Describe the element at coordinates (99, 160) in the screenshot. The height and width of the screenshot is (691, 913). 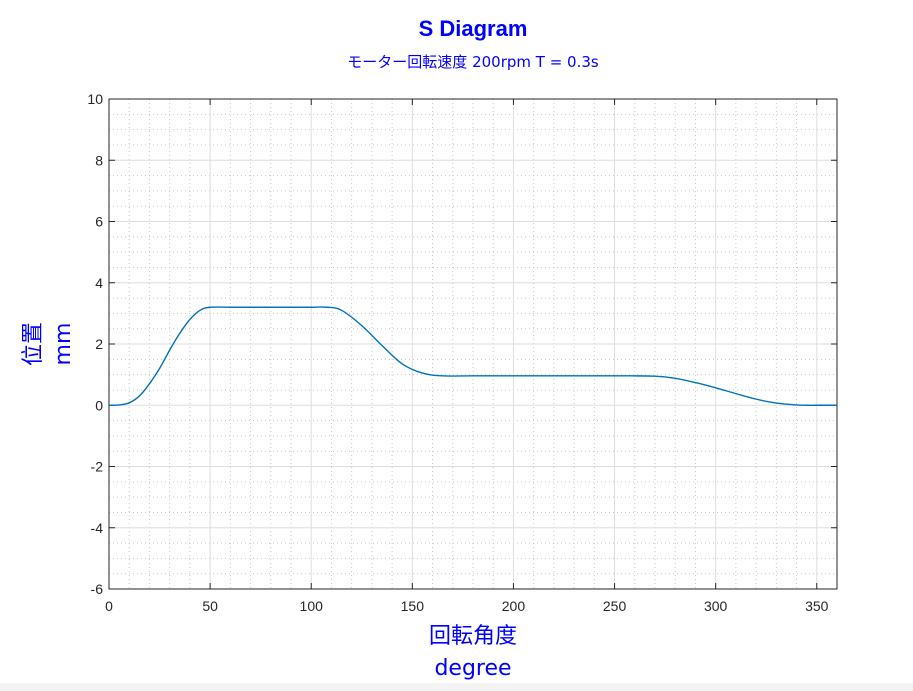
I see `y-tick-label: 8` at that location.